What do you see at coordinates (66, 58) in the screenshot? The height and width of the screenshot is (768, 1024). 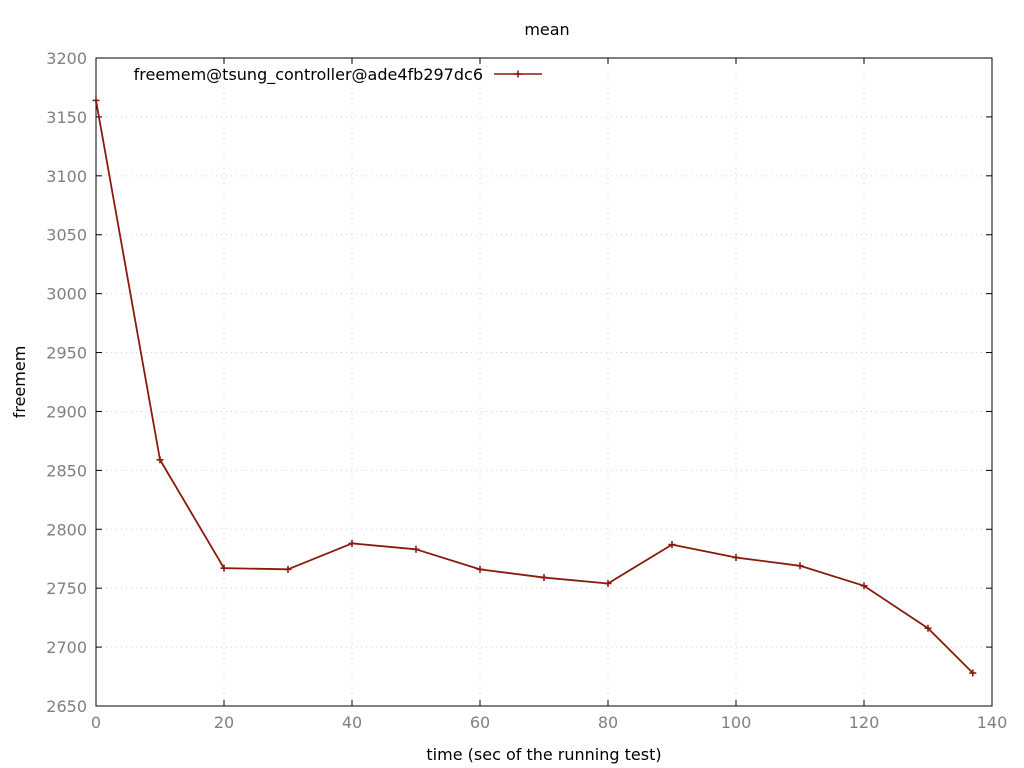 I see `y-tick-label: 3200` at bounding box center [66, 58].